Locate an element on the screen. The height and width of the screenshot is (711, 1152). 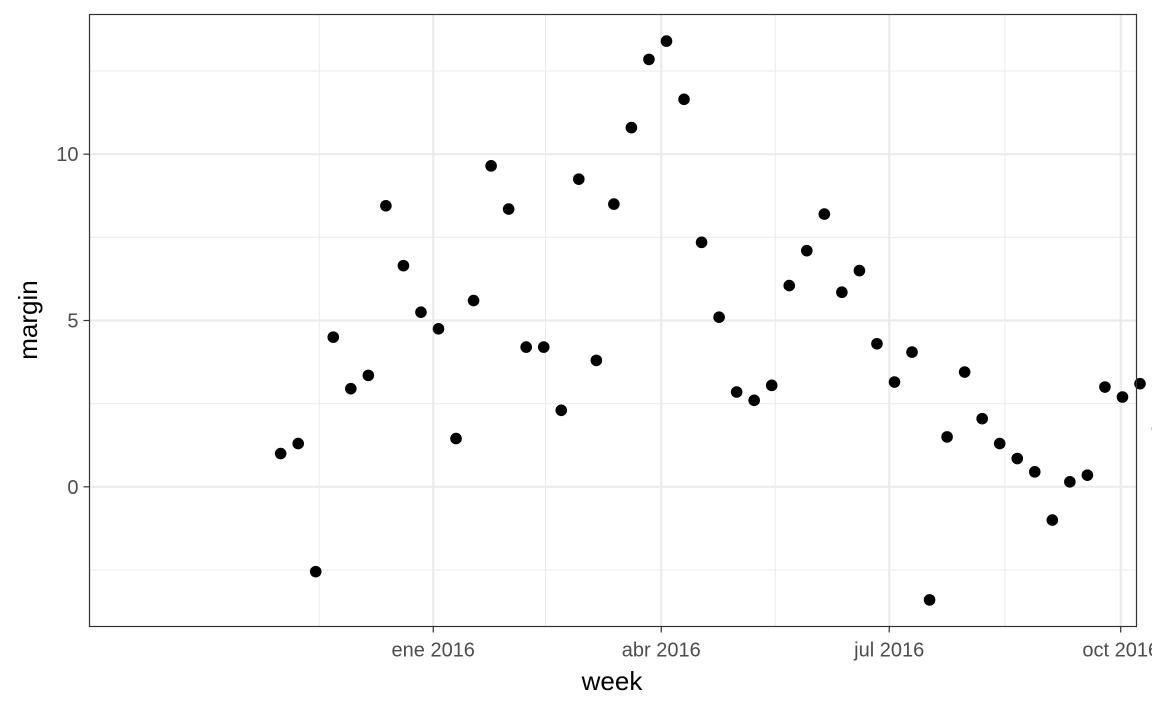
x-axis-title: week is located at coordinates (612, 681).